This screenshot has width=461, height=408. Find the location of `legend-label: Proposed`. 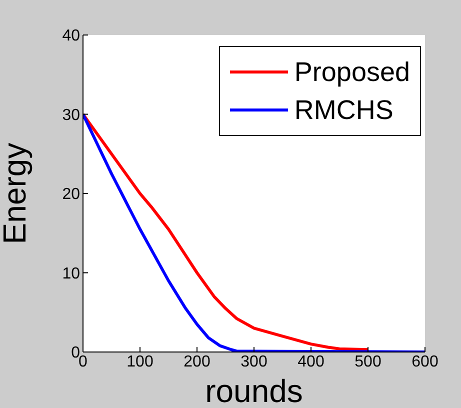

legend-label: Proposed is located at coordinates (352, 72).